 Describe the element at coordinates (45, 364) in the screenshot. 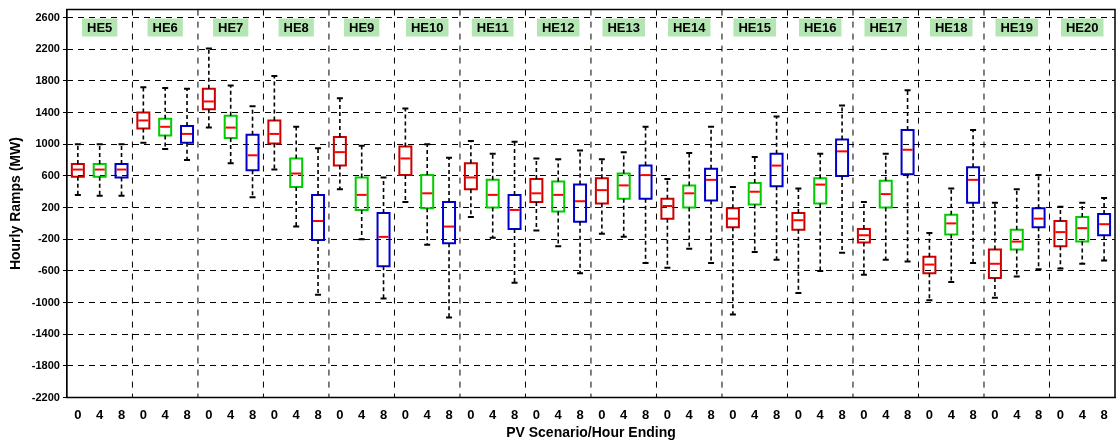

I see `y-tick-label: -1800` at that location.